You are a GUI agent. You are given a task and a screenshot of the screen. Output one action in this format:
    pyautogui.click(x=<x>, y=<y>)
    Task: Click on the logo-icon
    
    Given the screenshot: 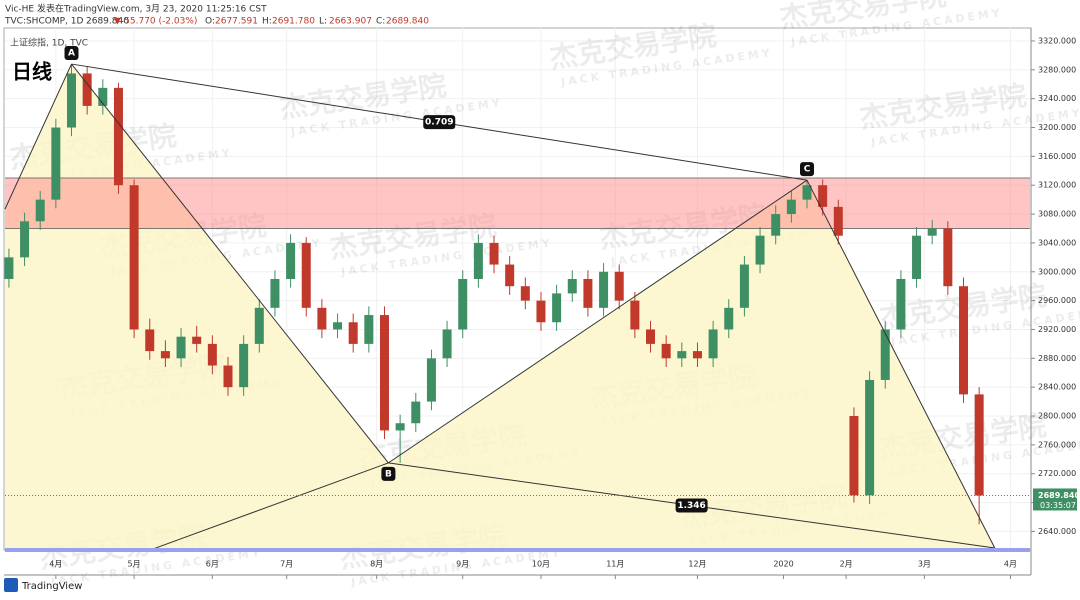 What is the action you would take?
    pyautogui.click(x=11, y=585)
    